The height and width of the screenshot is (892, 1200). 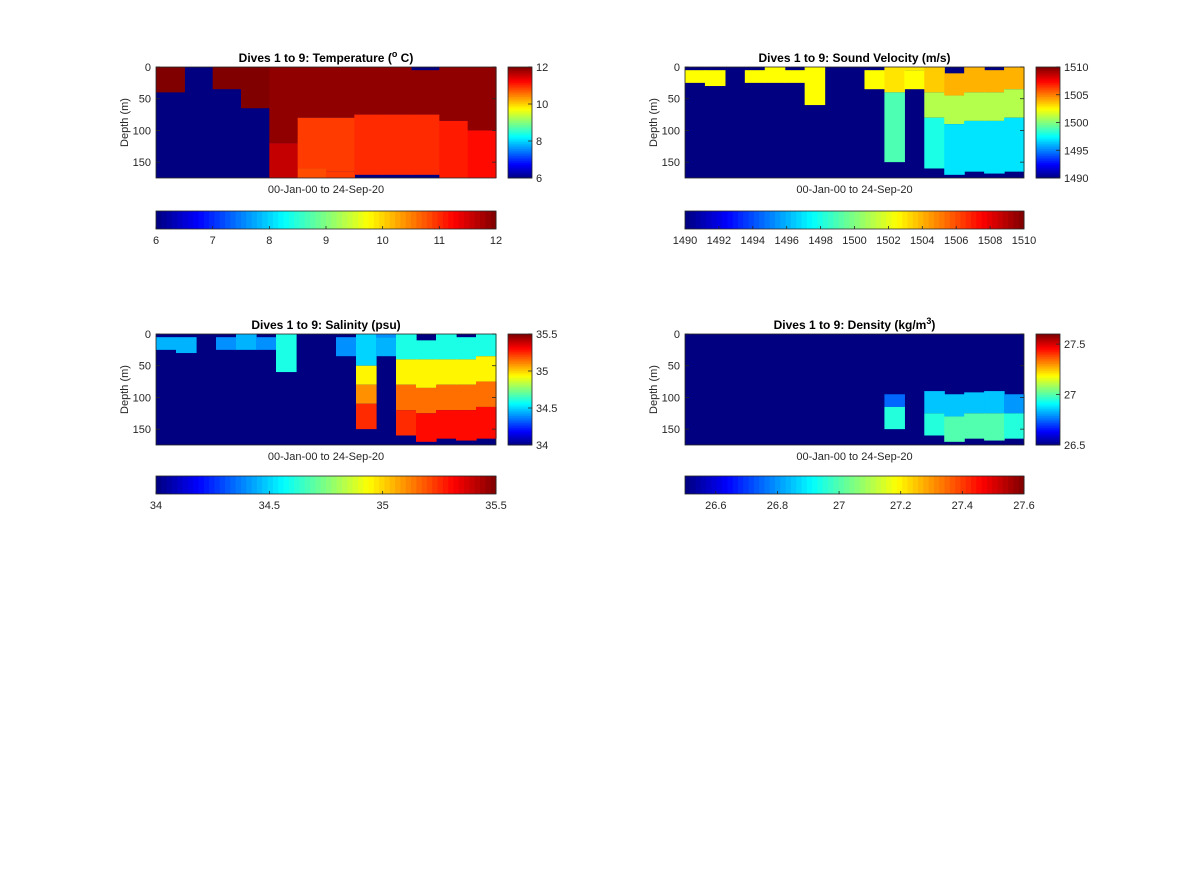 What do you see at coordinates (654, 389) in the screenshot?
I see `y-axis-label: Depth (m)` at bounding box center [654, 389].